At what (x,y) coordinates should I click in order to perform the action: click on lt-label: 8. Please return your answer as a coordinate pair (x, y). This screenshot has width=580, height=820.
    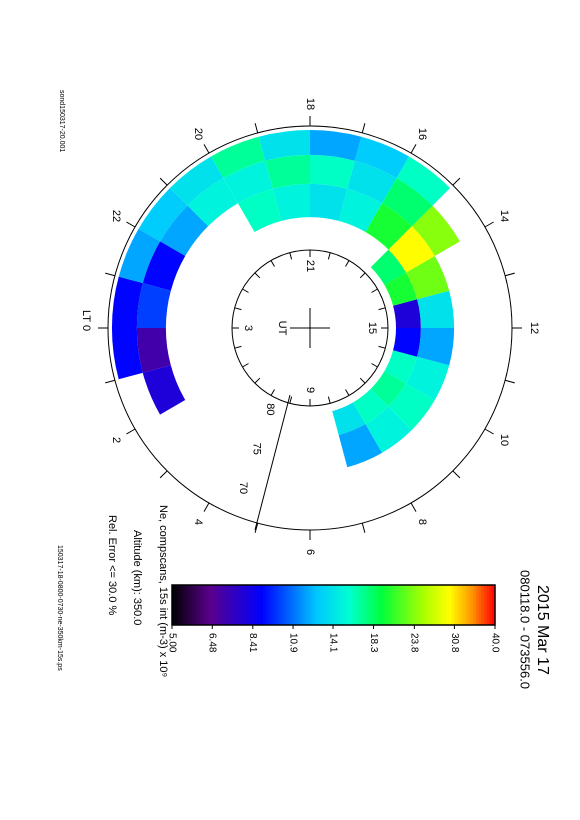
    Looking at the image, I should click on (422, 522).